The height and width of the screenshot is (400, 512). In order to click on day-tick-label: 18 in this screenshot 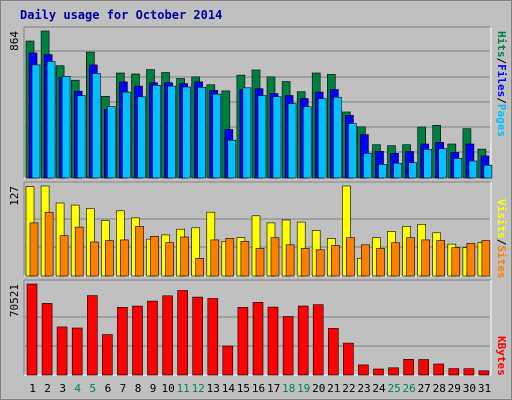, I will do `click(288, 388)`.